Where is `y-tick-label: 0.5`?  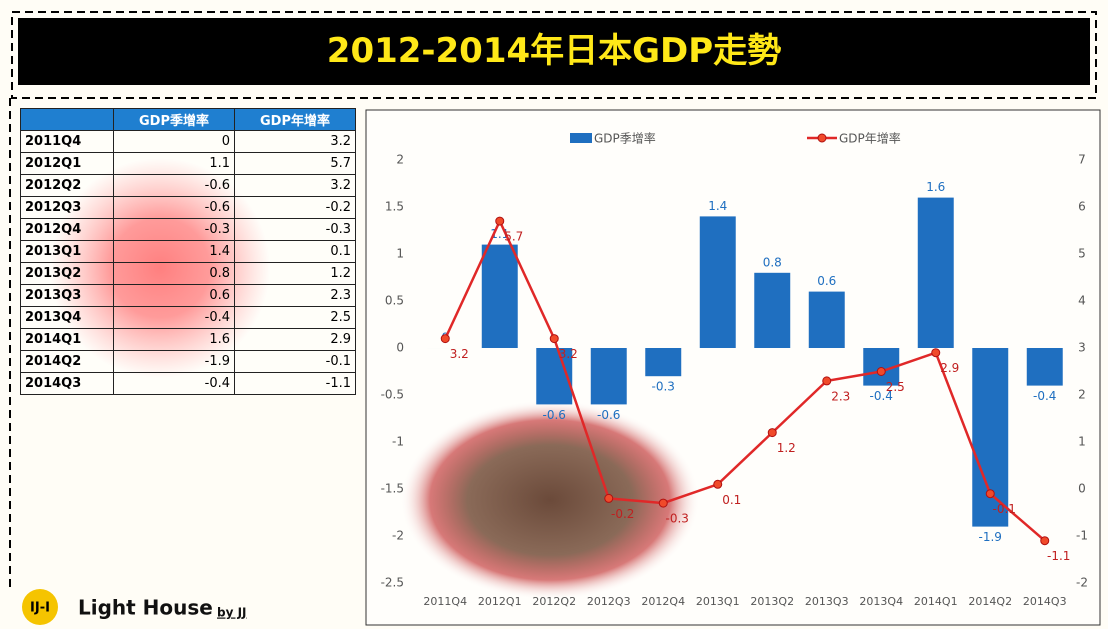
y-tick-label: 0.5 is located at coordinates (394, 301).